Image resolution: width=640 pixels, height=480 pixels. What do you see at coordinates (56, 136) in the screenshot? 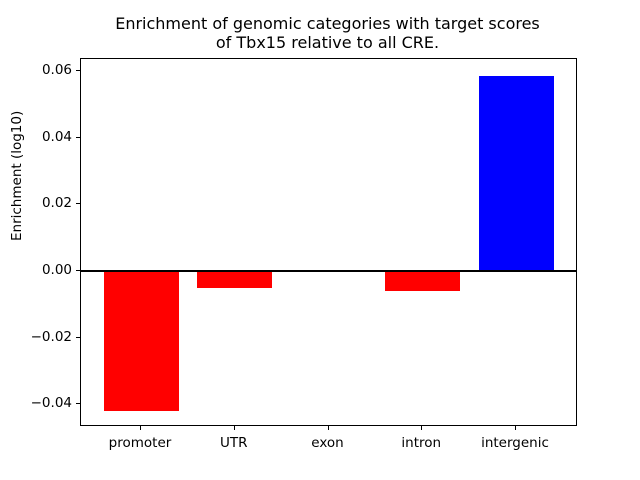
I see `y-tick-label: 0.04` at bounding box center [56, 136].